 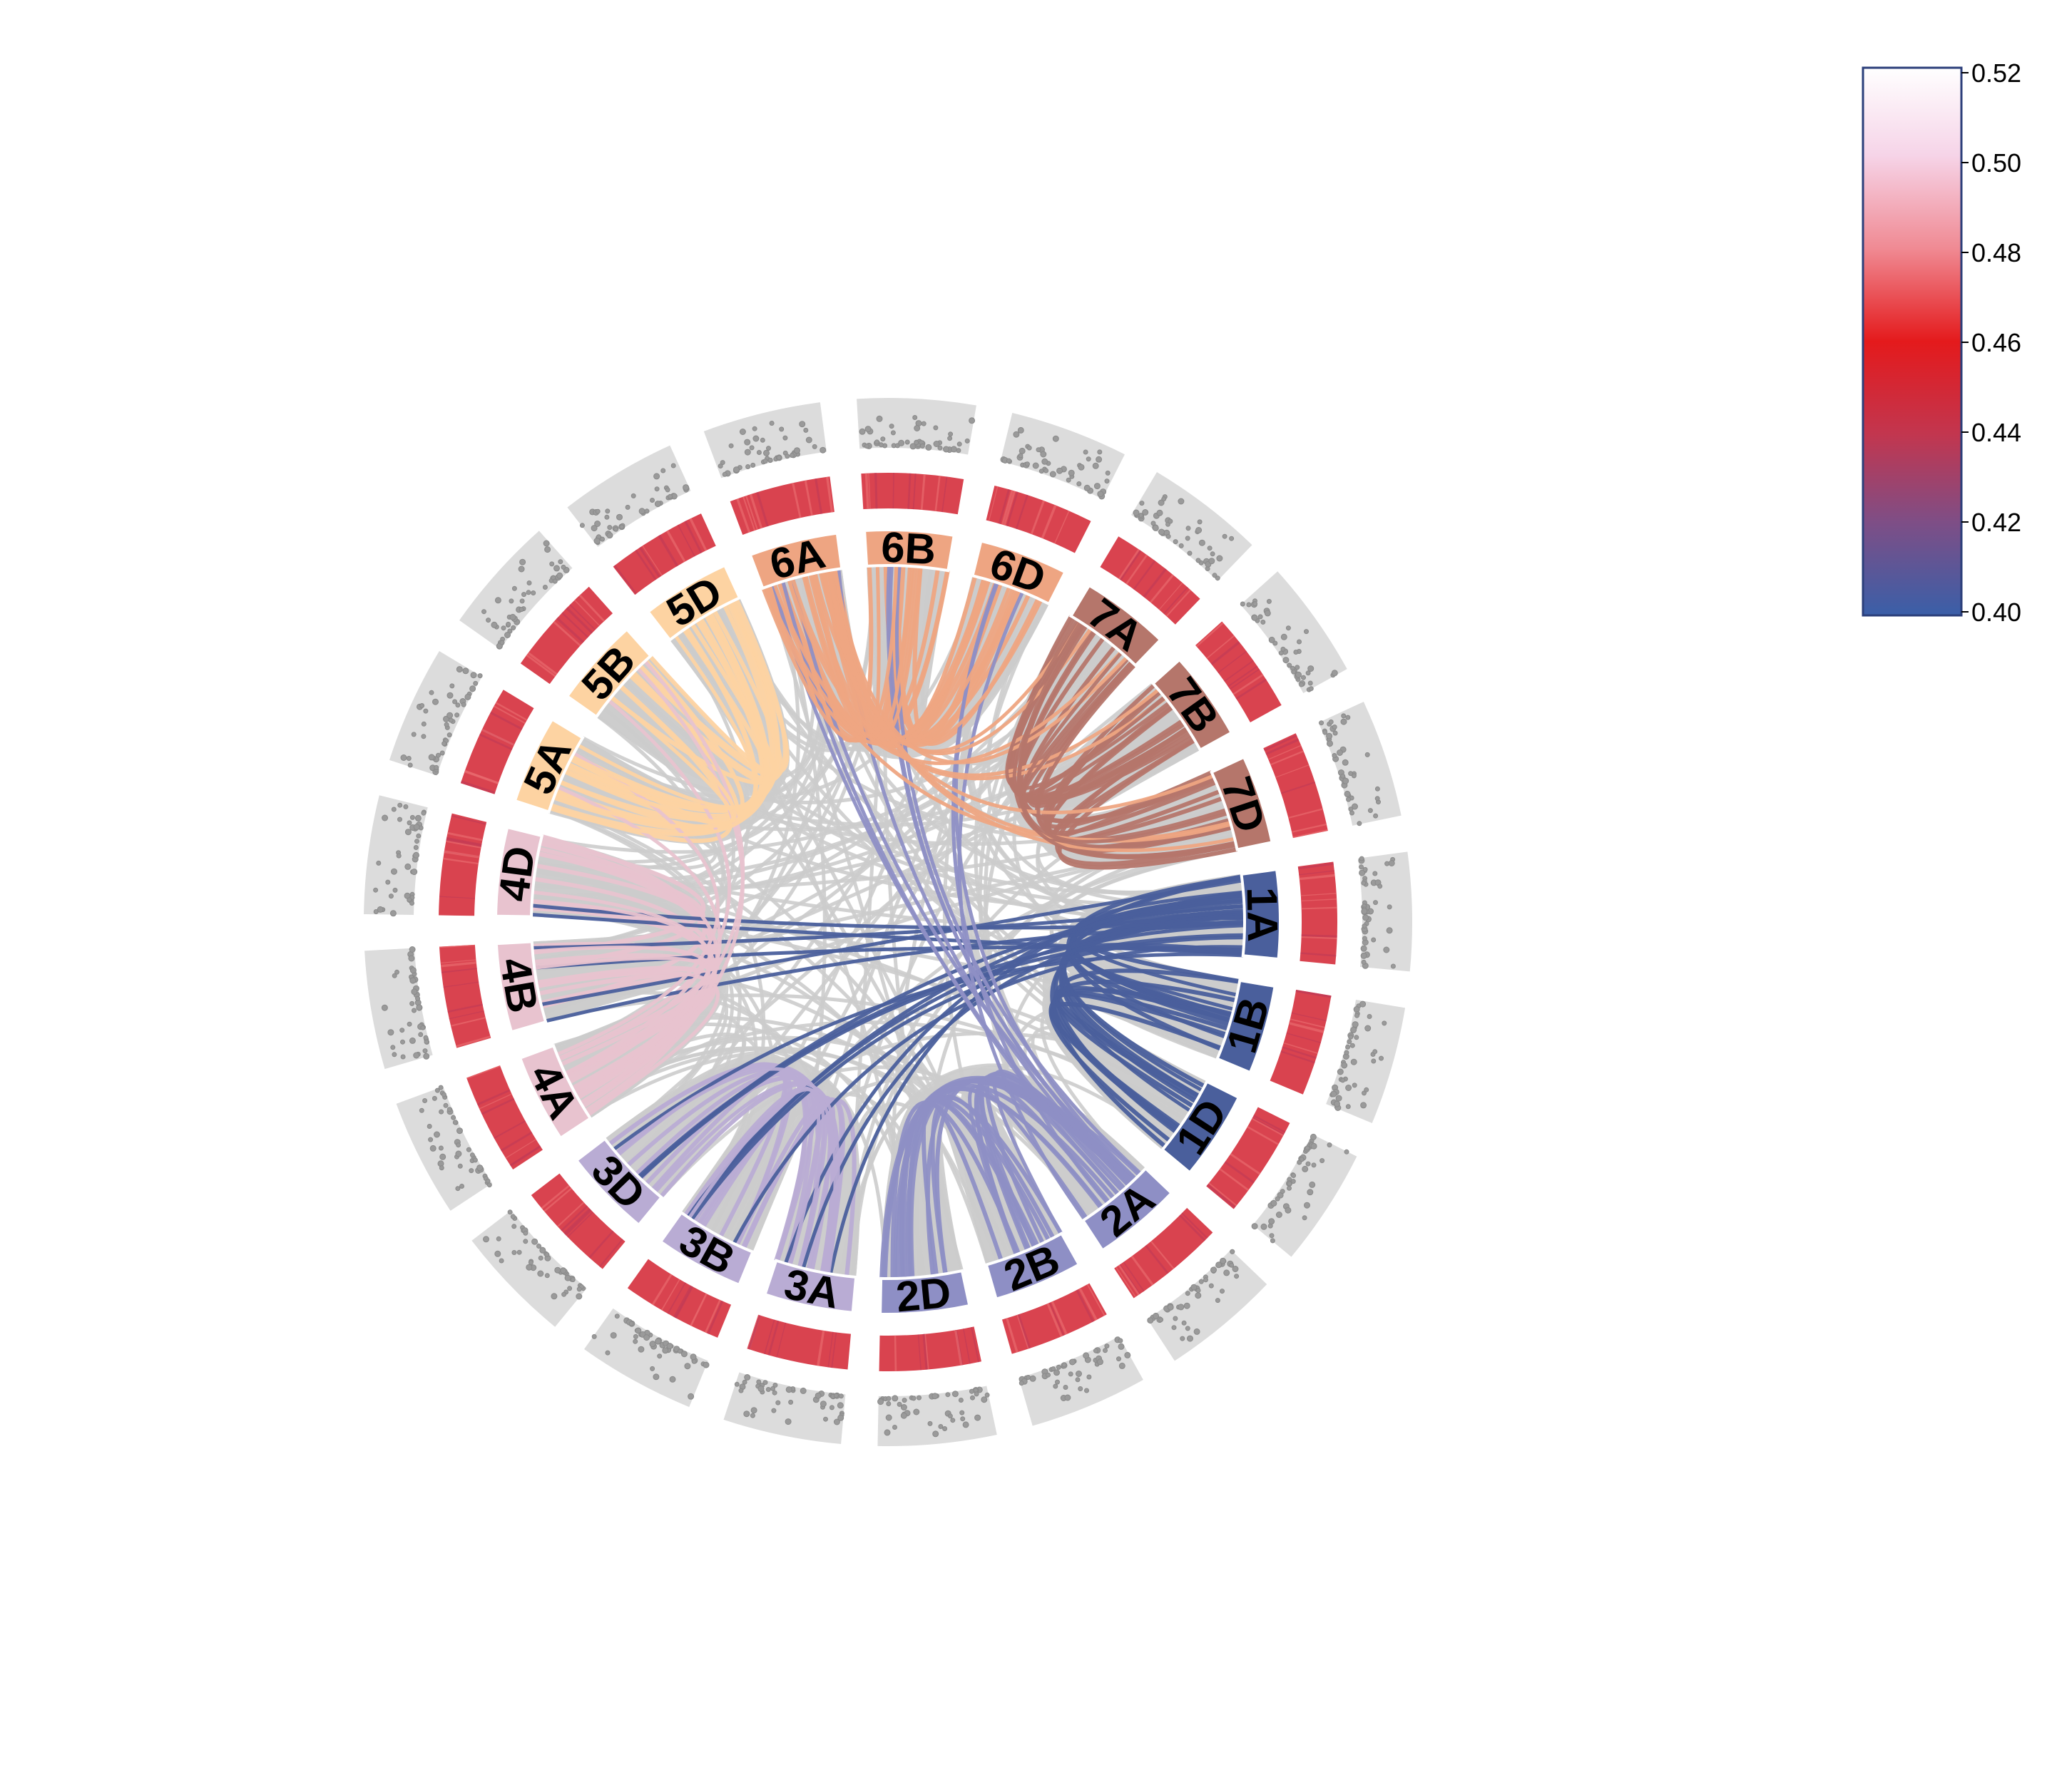 What do you see at coordinates (1088, 705) in the screenshot?
I see `cross-link` at bounding box center [1088, 705].